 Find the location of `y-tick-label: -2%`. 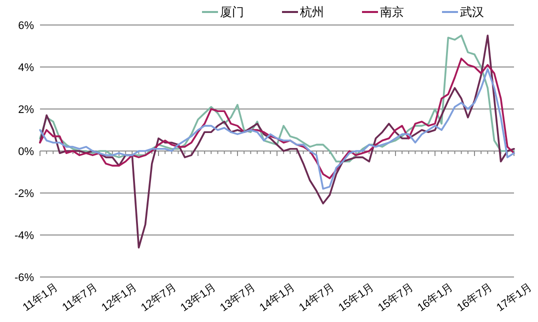

y-tick-label: -2% is located at coordinates (24, 194).